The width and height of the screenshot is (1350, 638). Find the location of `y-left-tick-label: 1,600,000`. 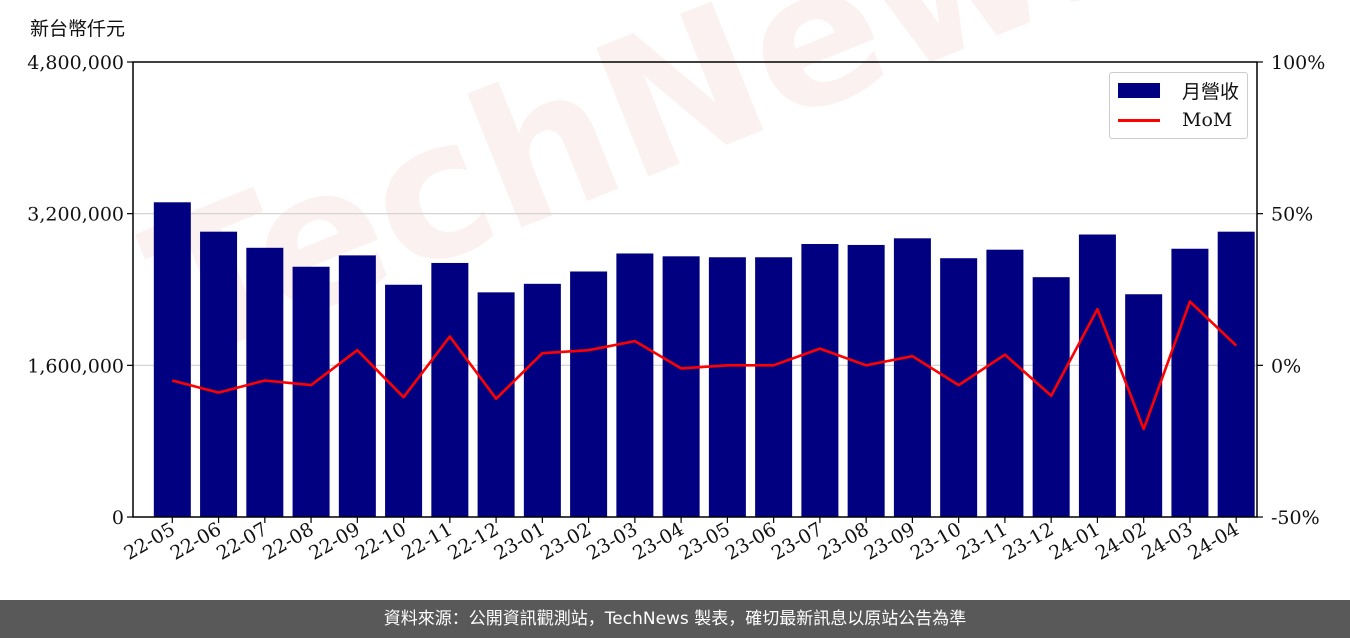

y-left-tick-label: 1,600,000 is located at coordinates (75, 366).